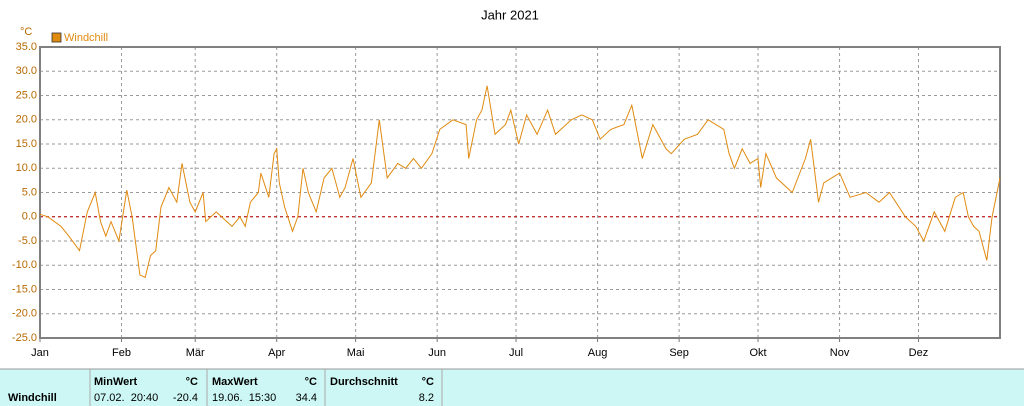 The image size is (1024, 406). I want to click on table-cell: 07.02. 20:40, so click(126, 398).